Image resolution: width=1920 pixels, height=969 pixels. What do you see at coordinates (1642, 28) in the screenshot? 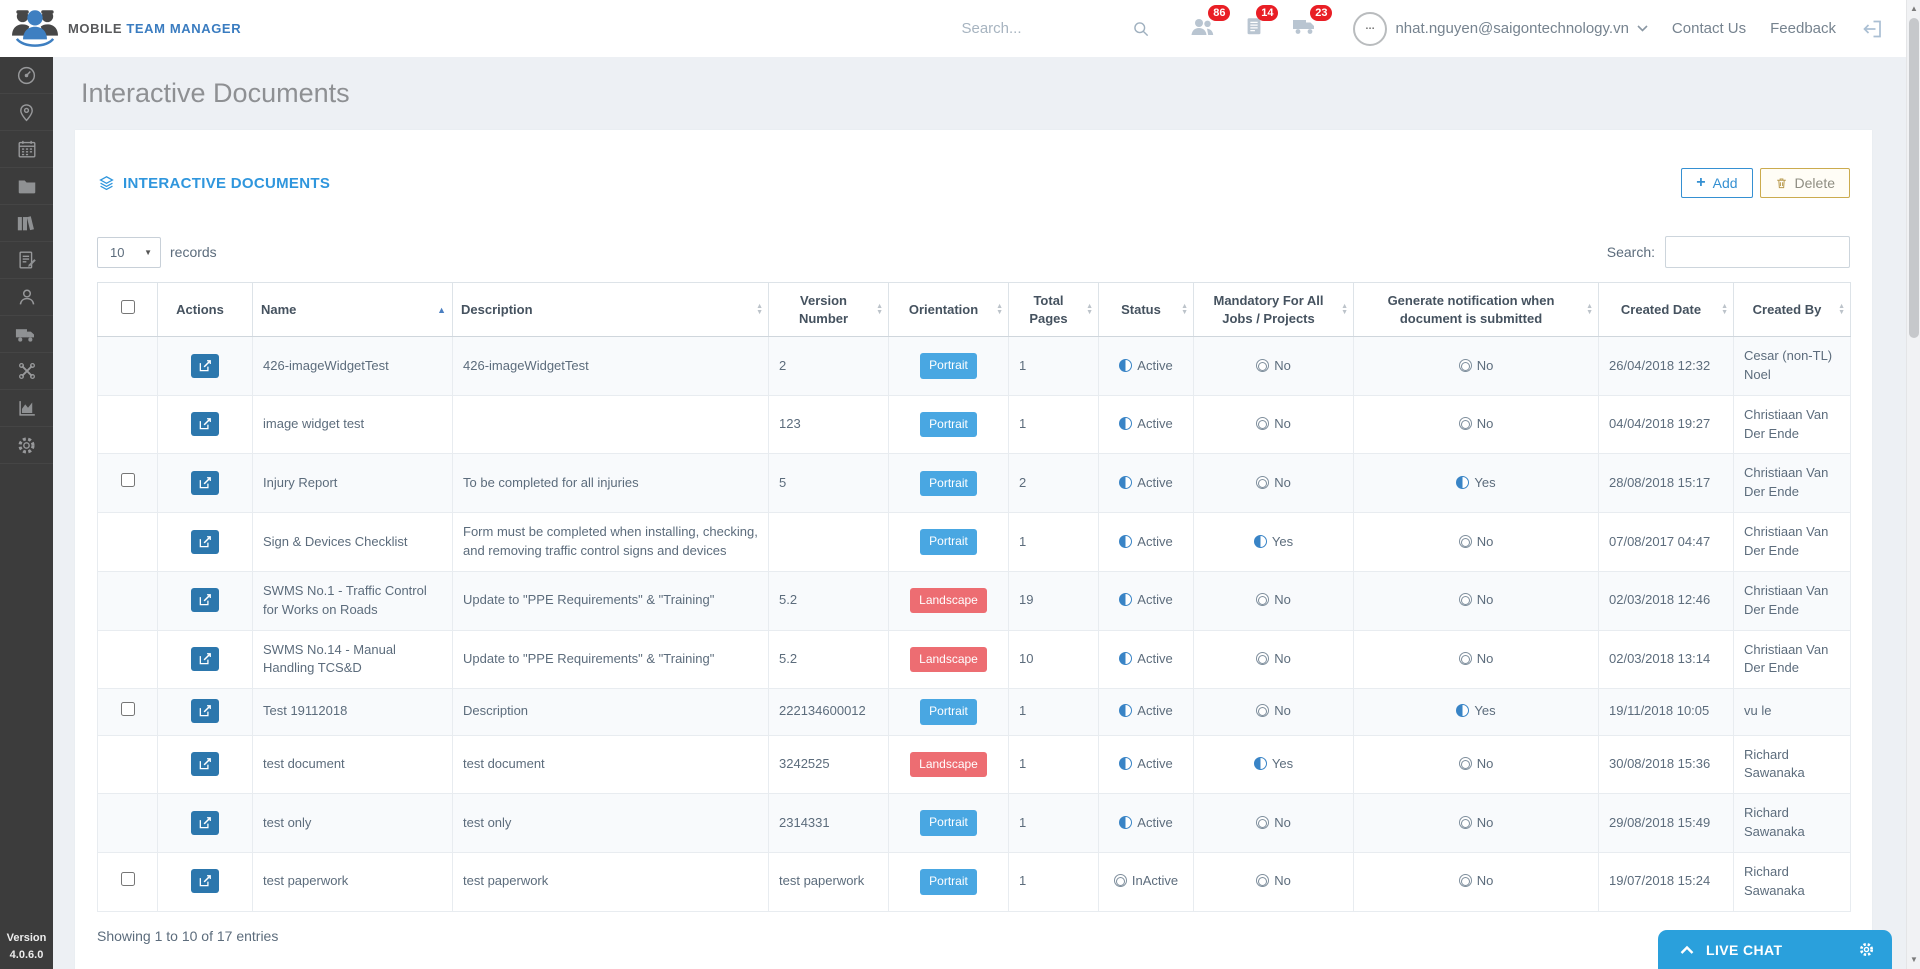
I see `chevron-down-icon` at bounding box center [1642, 28].